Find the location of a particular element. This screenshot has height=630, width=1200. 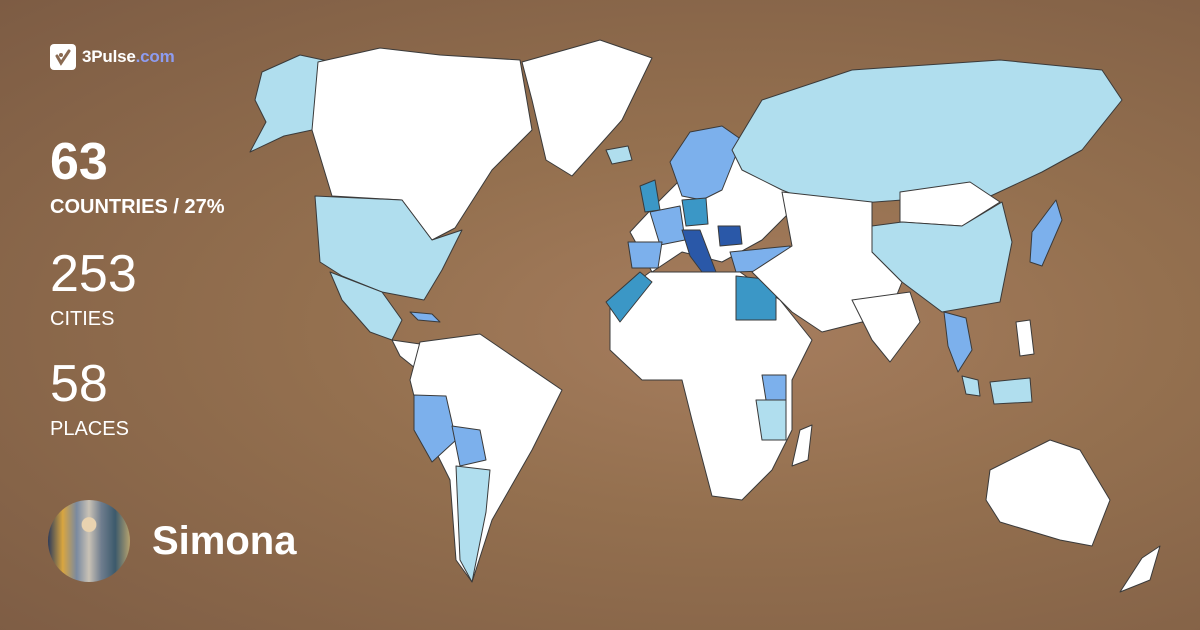

country-romania is located at coordinates (730, 236).